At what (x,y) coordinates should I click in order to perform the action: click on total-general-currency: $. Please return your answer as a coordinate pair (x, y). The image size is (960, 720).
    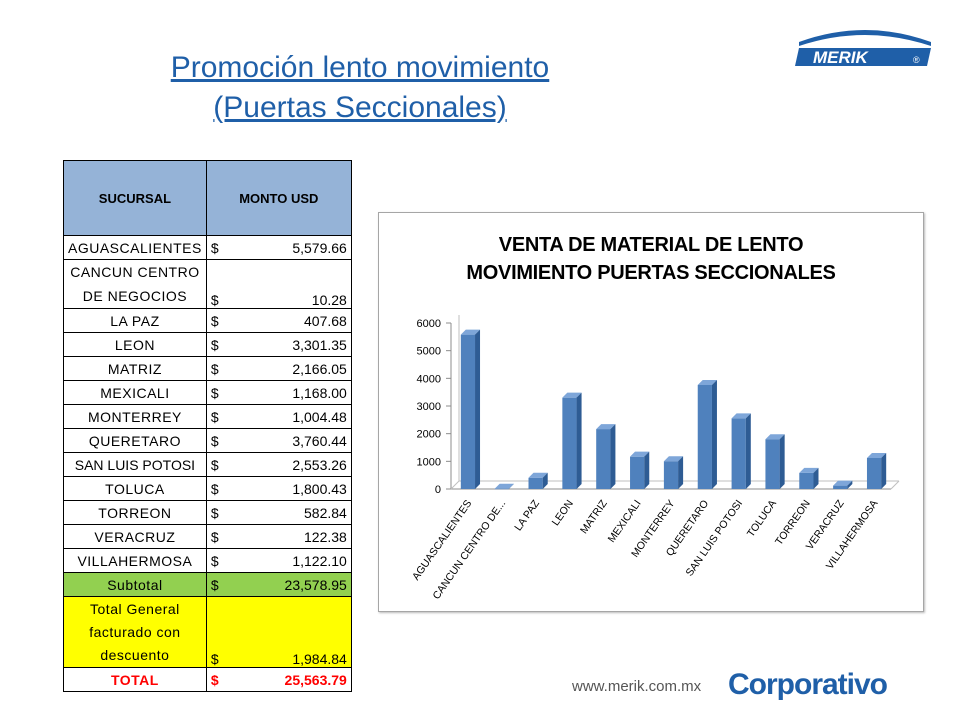
    Looking at the image, I should click on (216, 632).